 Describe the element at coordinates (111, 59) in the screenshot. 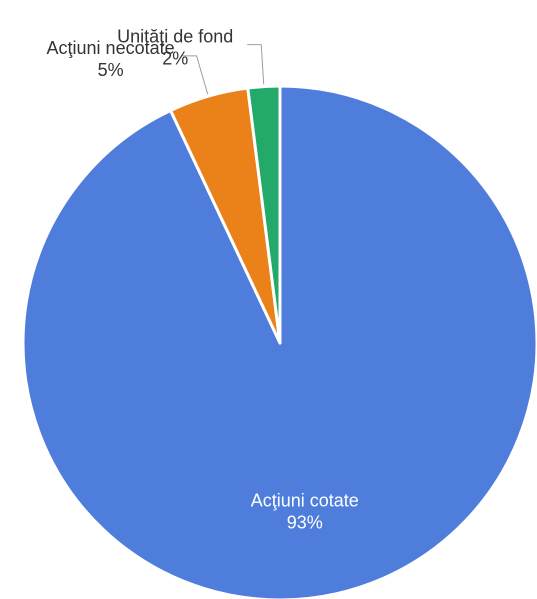

I see `slice-label-actiuni-necotate: Acţiuni necotate 5%` at that location.